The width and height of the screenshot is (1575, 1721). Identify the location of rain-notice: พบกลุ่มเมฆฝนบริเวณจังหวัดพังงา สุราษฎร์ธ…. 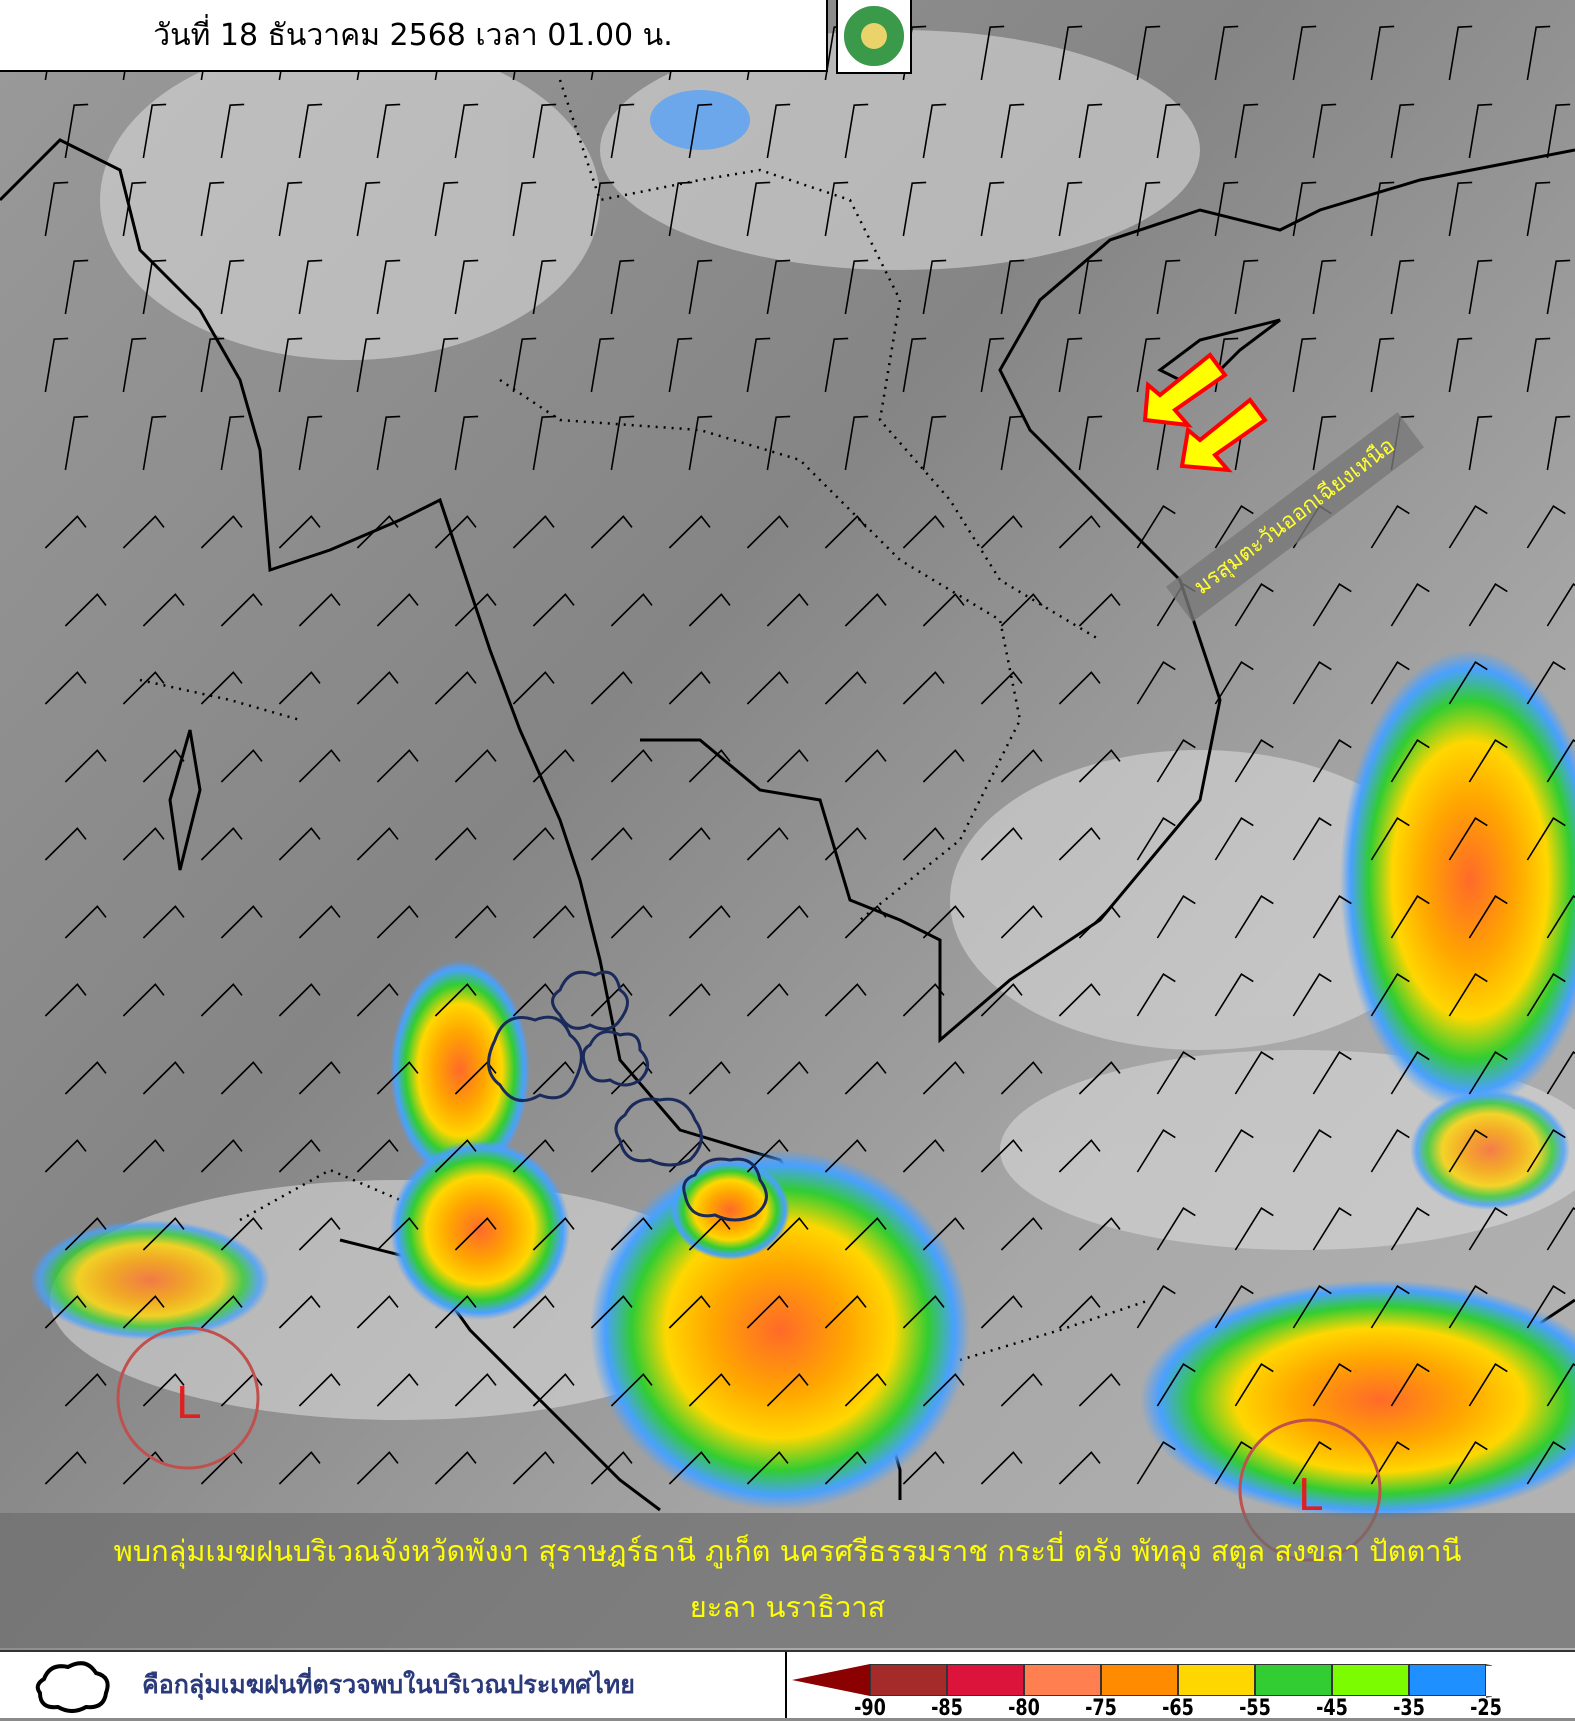
(787, 1580).